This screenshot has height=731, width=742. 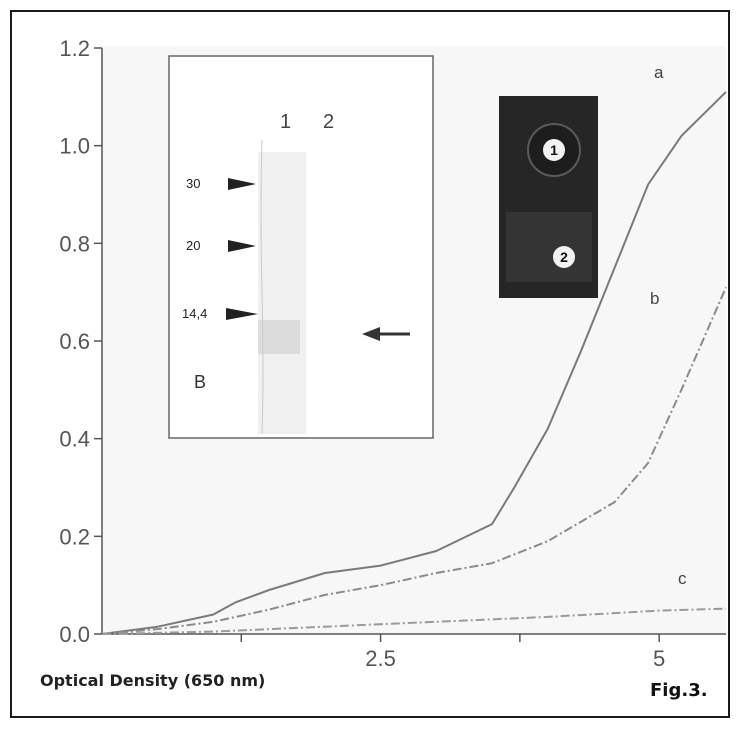 What do you see at coordinates (452, 652) in the screenshot?
I see `x-ticks: 2.5 5` at bounding box center [452, 652].